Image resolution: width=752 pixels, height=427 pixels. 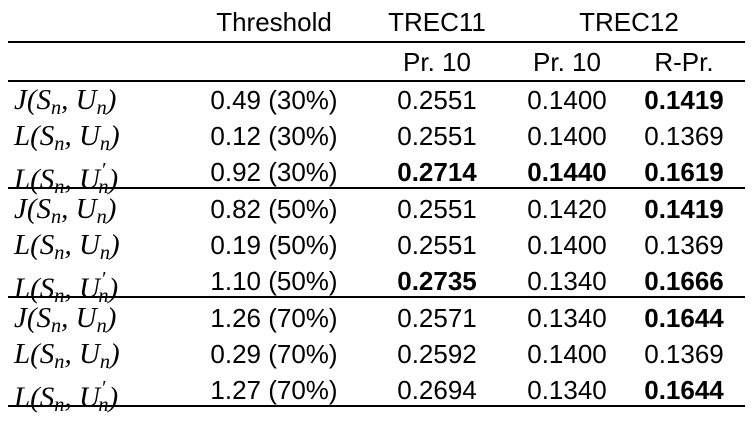 What do you see at coordinates (684, 281) in the screenshot?
I see `trec12-rpr-cell: 0.1666` at bounding box center [684, 281].